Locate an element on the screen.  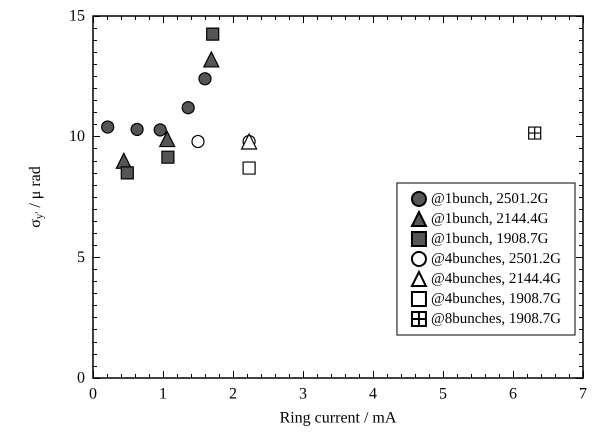
x-tick-label: 1 is located at coordinates (163, 394).